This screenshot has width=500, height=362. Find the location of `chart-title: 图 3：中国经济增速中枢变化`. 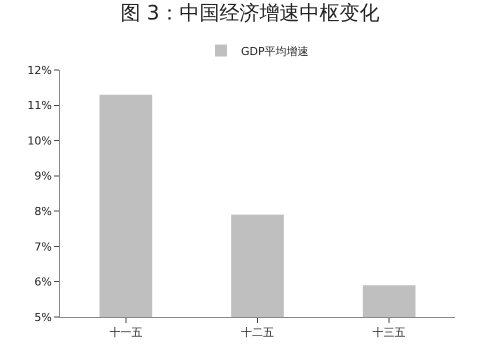

chart-title: 图 3：中国经济增速中枢变化 is located at coordinates (250, 12).